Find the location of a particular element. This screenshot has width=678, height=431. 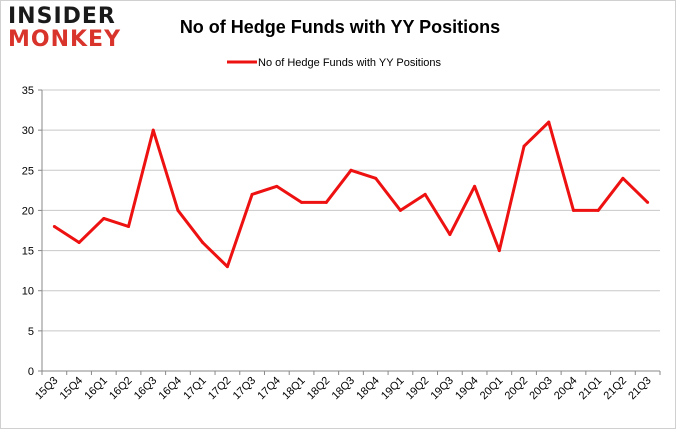

x-tick-label: 20Q3 is located at coordinates (541, 389).